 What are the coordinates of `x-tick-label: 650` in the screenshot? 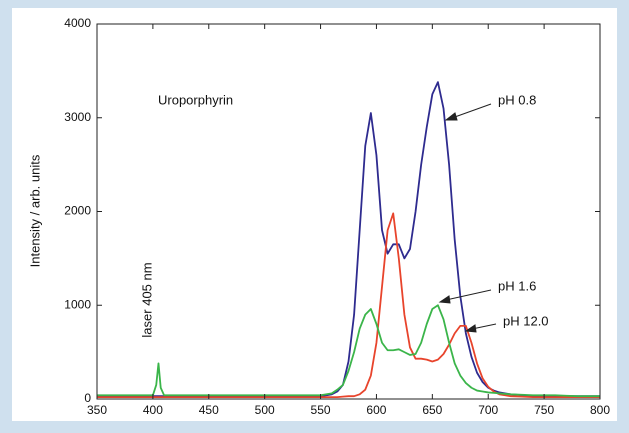 It's located at (432, 410).